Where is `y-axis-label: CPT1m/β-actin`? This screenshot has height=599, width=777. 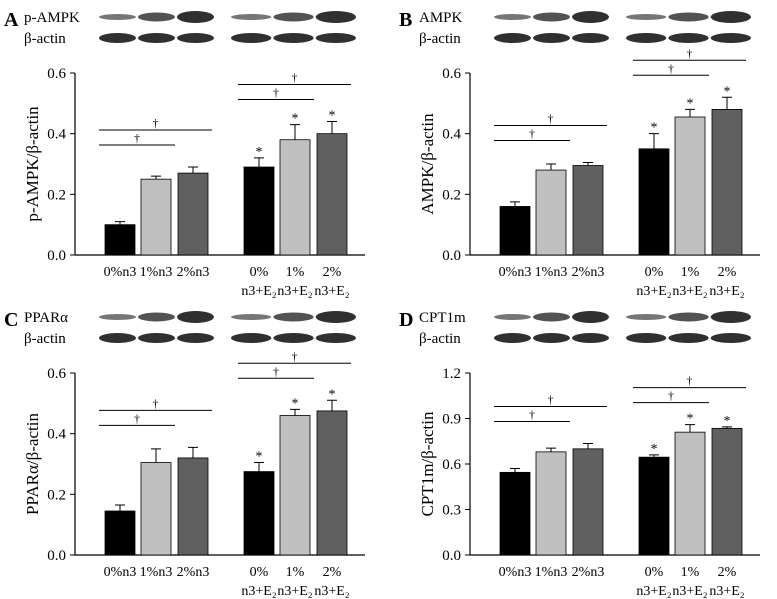 y-axis-label: CPT1m/β-actin is located at coordinates (427, 463).